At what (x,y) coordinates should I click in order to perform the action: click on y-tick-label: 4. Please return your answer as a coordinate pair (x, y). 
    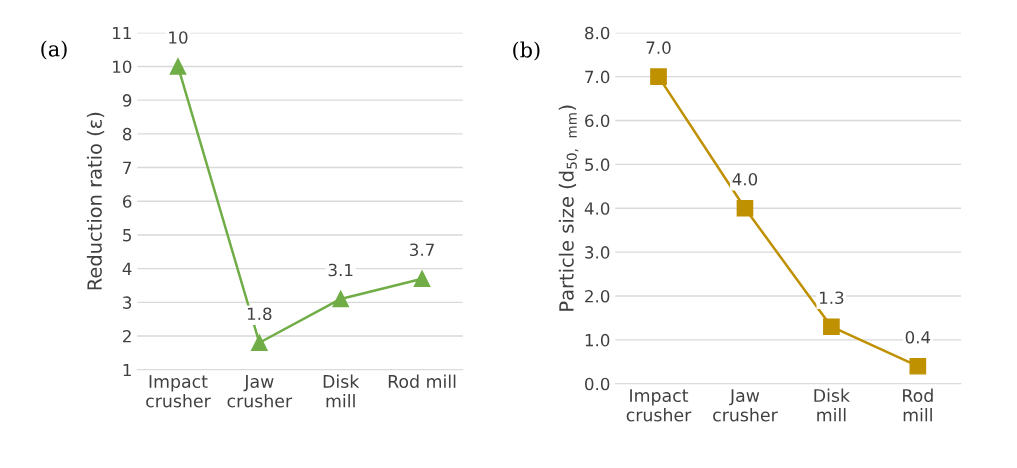
    Looking at the image, I should click on (127, 268).